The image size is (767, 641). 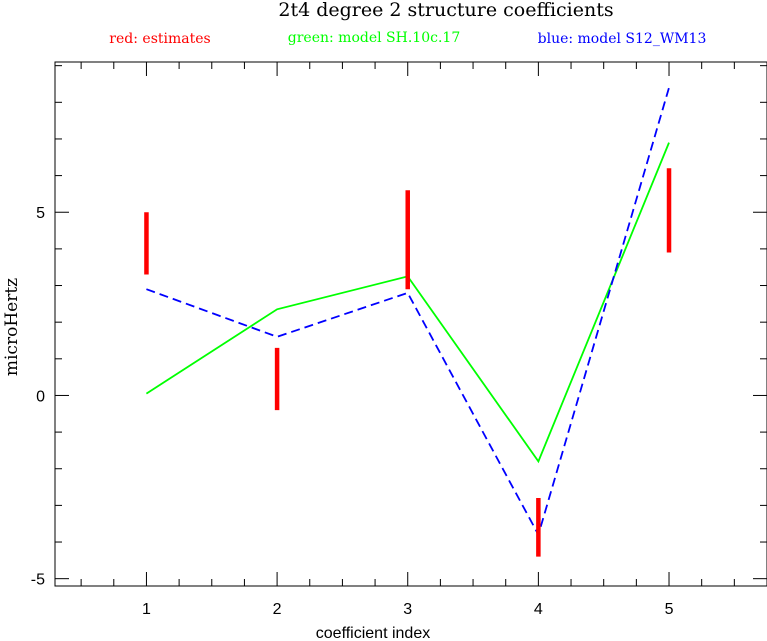 I want to click on legend-blue: blue: model S12_WM13, so click(x=622, y=39).